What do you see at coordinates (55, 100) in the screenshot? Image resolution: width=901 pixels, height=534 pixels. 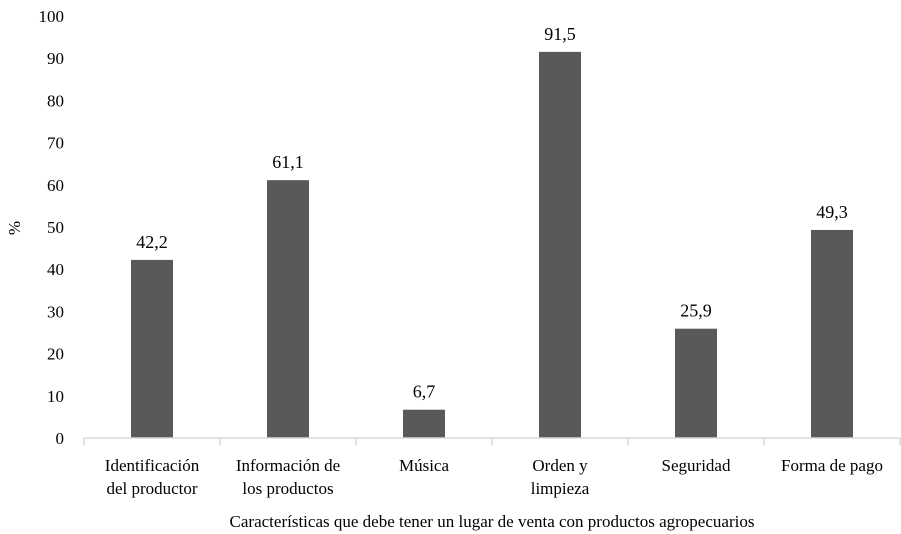 I see `y-tick-label: 80` at bounding box center [55, 100].